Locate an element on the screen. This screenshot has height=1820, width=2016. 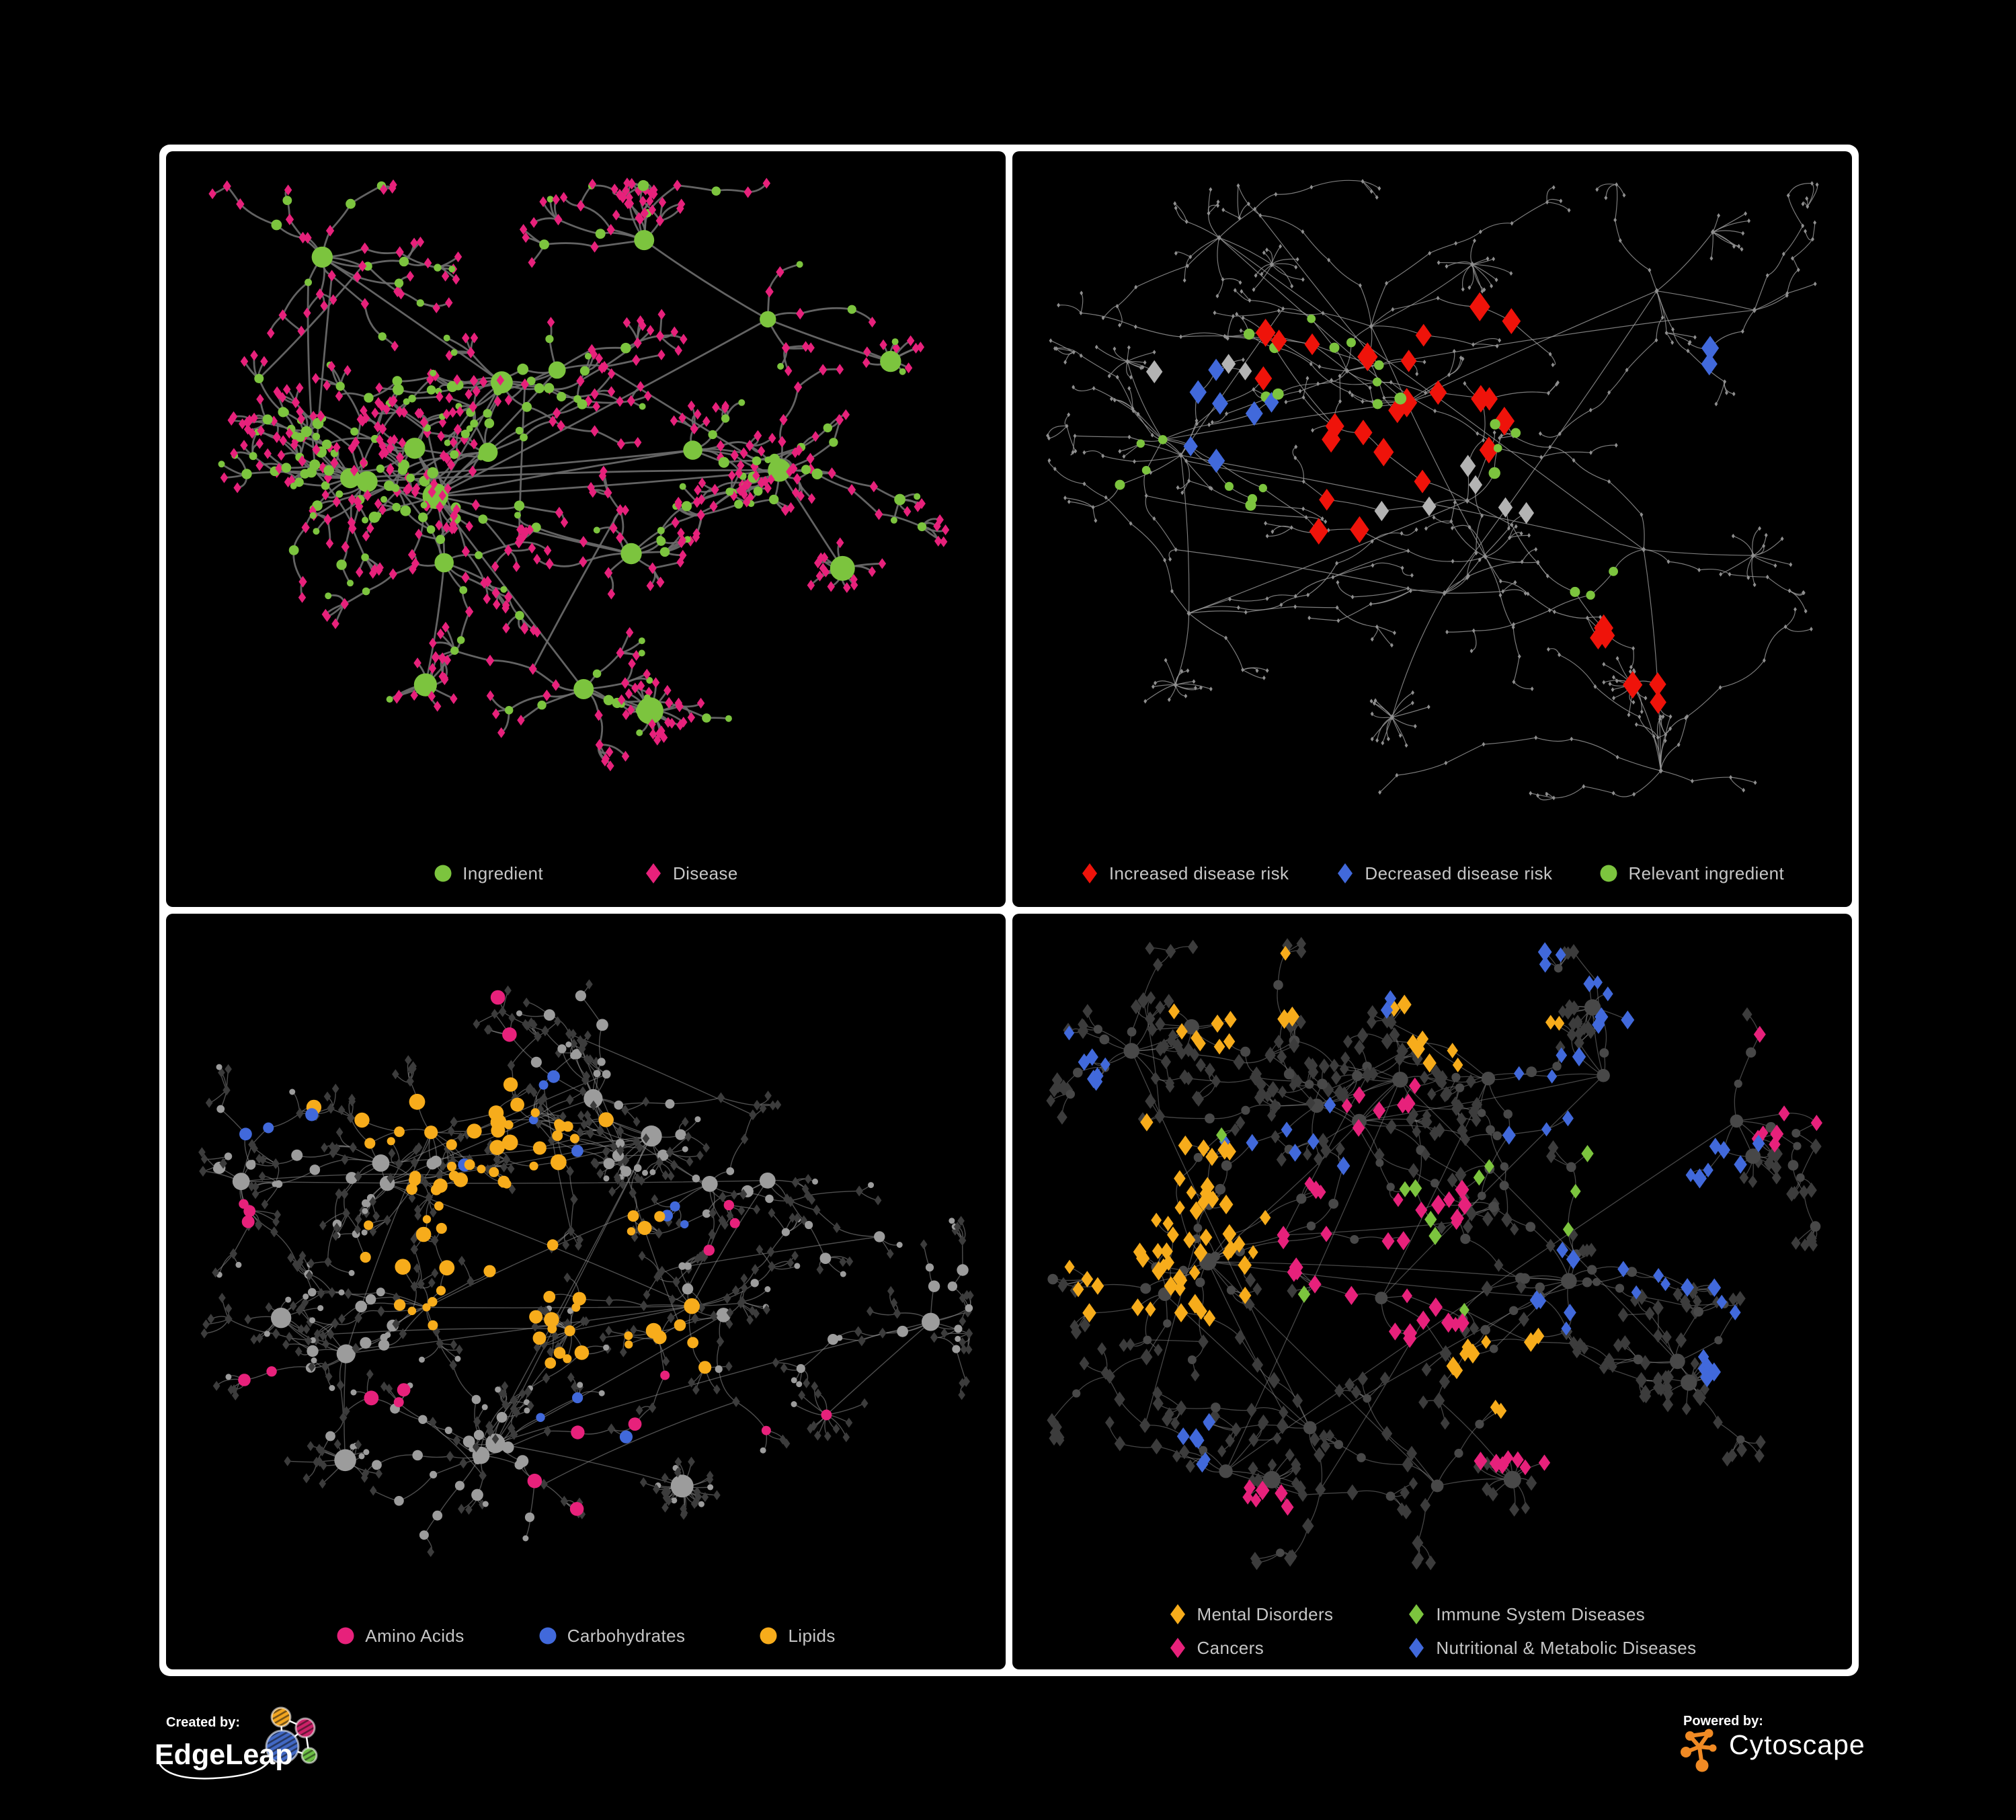
ingredient-classes-legend: Amino Acids Carbohydrates Lipids is located at coordinates (586, 1636).